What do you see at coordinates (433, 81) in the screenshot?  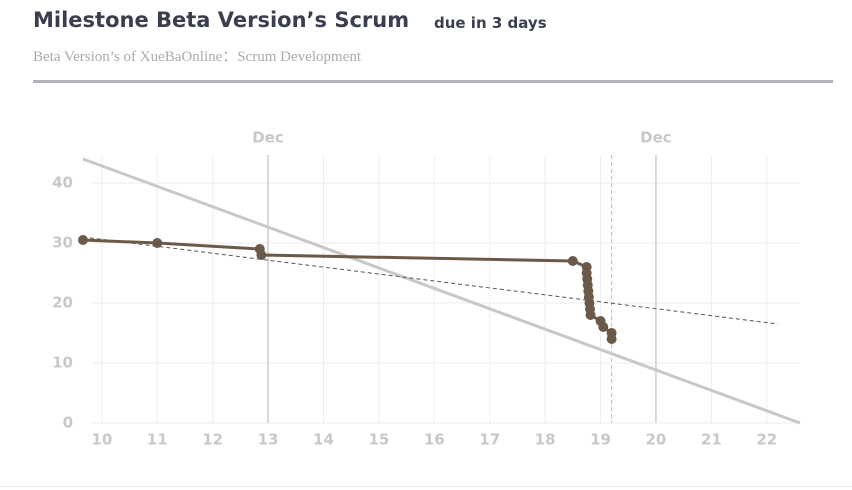 I see `header-rule` at bounding box center [433, 81].